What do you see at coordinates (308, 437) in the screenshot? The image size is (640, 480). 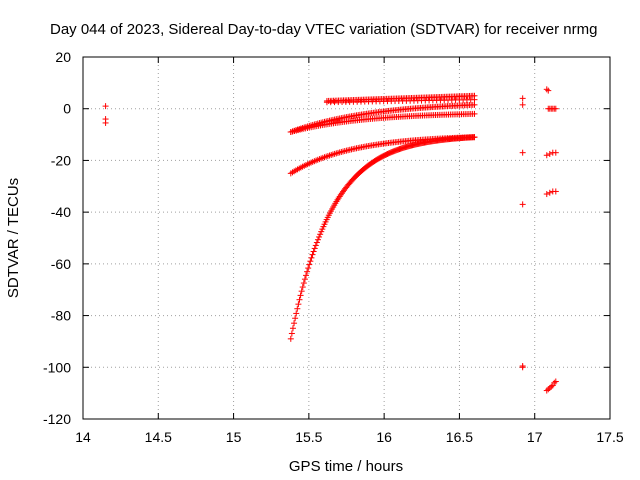 I see `x-tick-label: 15.5` at bounding box center [308, 437].